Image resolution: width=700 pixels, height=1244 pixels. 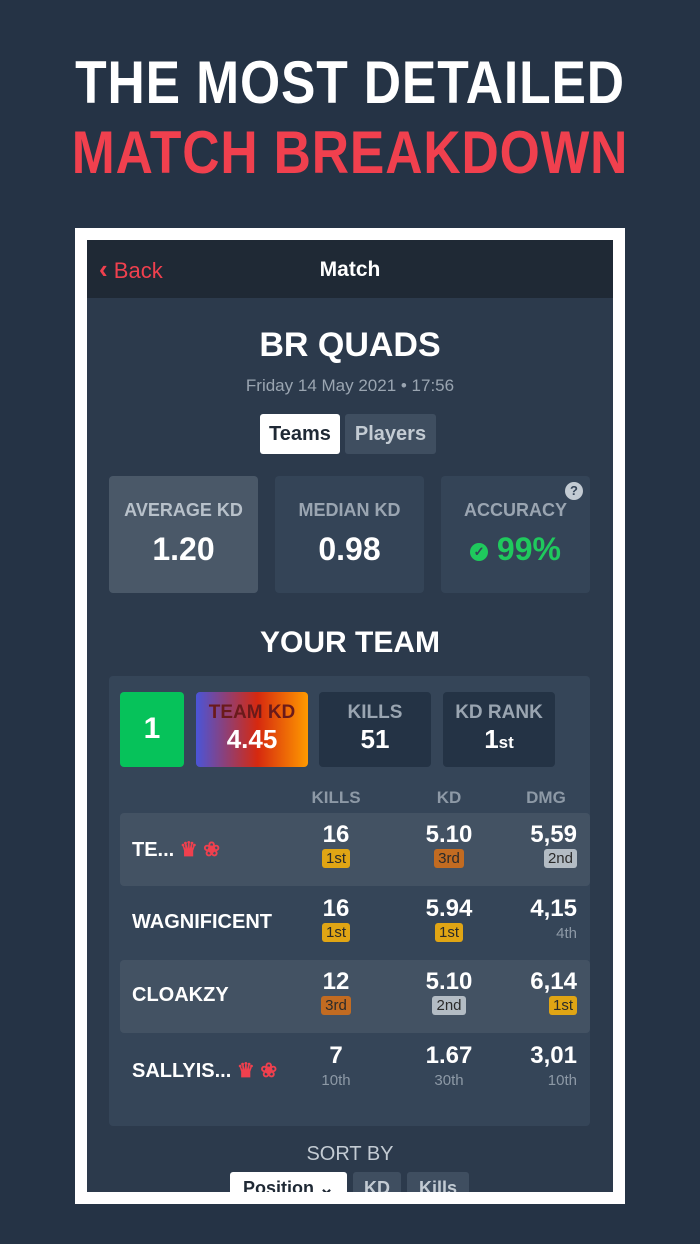 I want to click on player-name-wrap: SALLYIS... ♛ ❀, so click(x=204, y=1070).